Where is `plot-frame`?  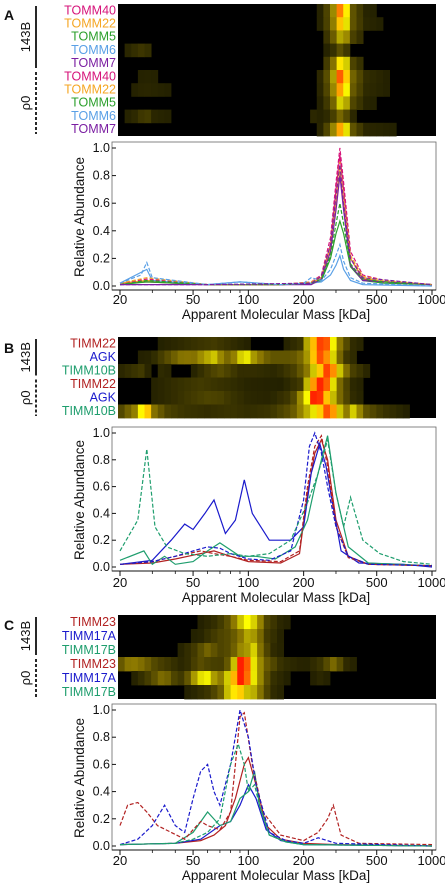
plot-frame is located at coordinates (274, 777).